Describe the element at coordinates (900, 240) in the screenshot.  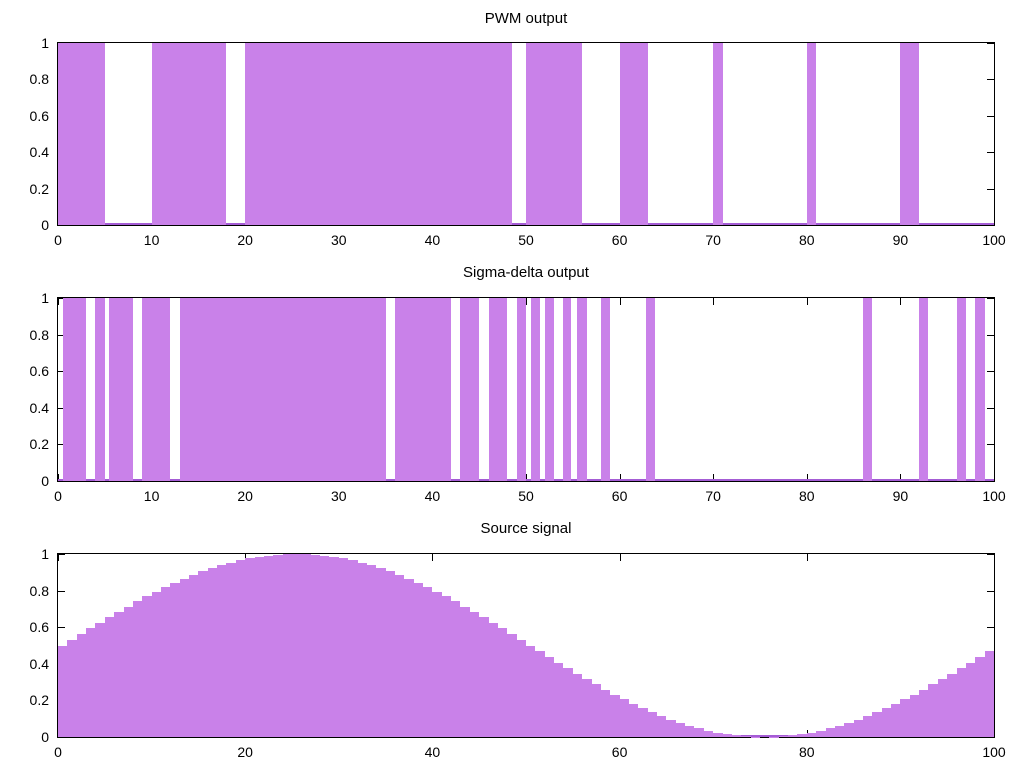
I see `x-tick-label: 90` at that location.